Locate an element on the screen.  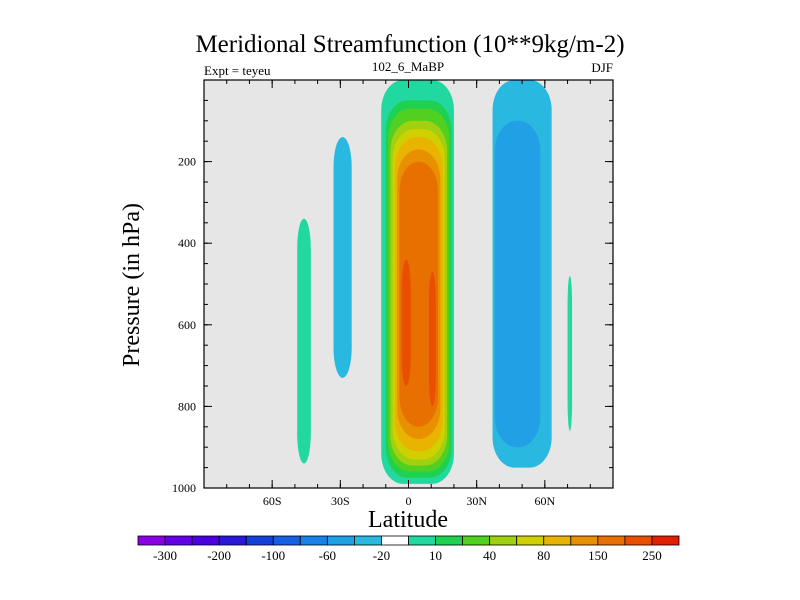
colorbar is located at coordinates (408, 540).